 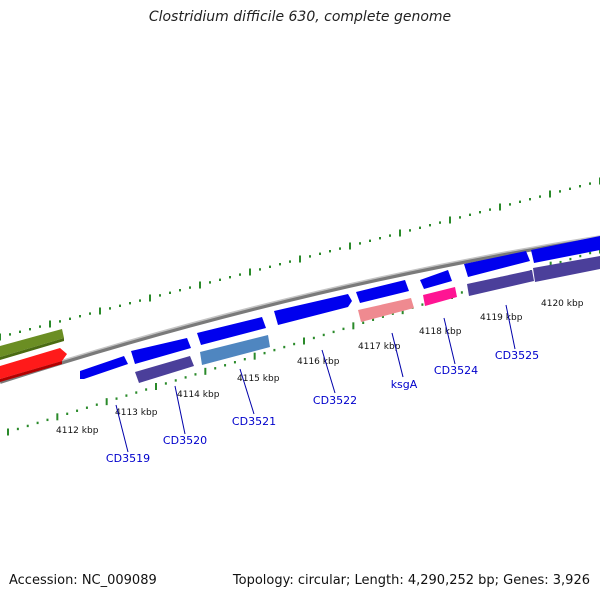 What do you see at coordinates (198, 395) in the screenshot?
I see `ruler-label: 4114 kbp` at bounding box center [198, 395].